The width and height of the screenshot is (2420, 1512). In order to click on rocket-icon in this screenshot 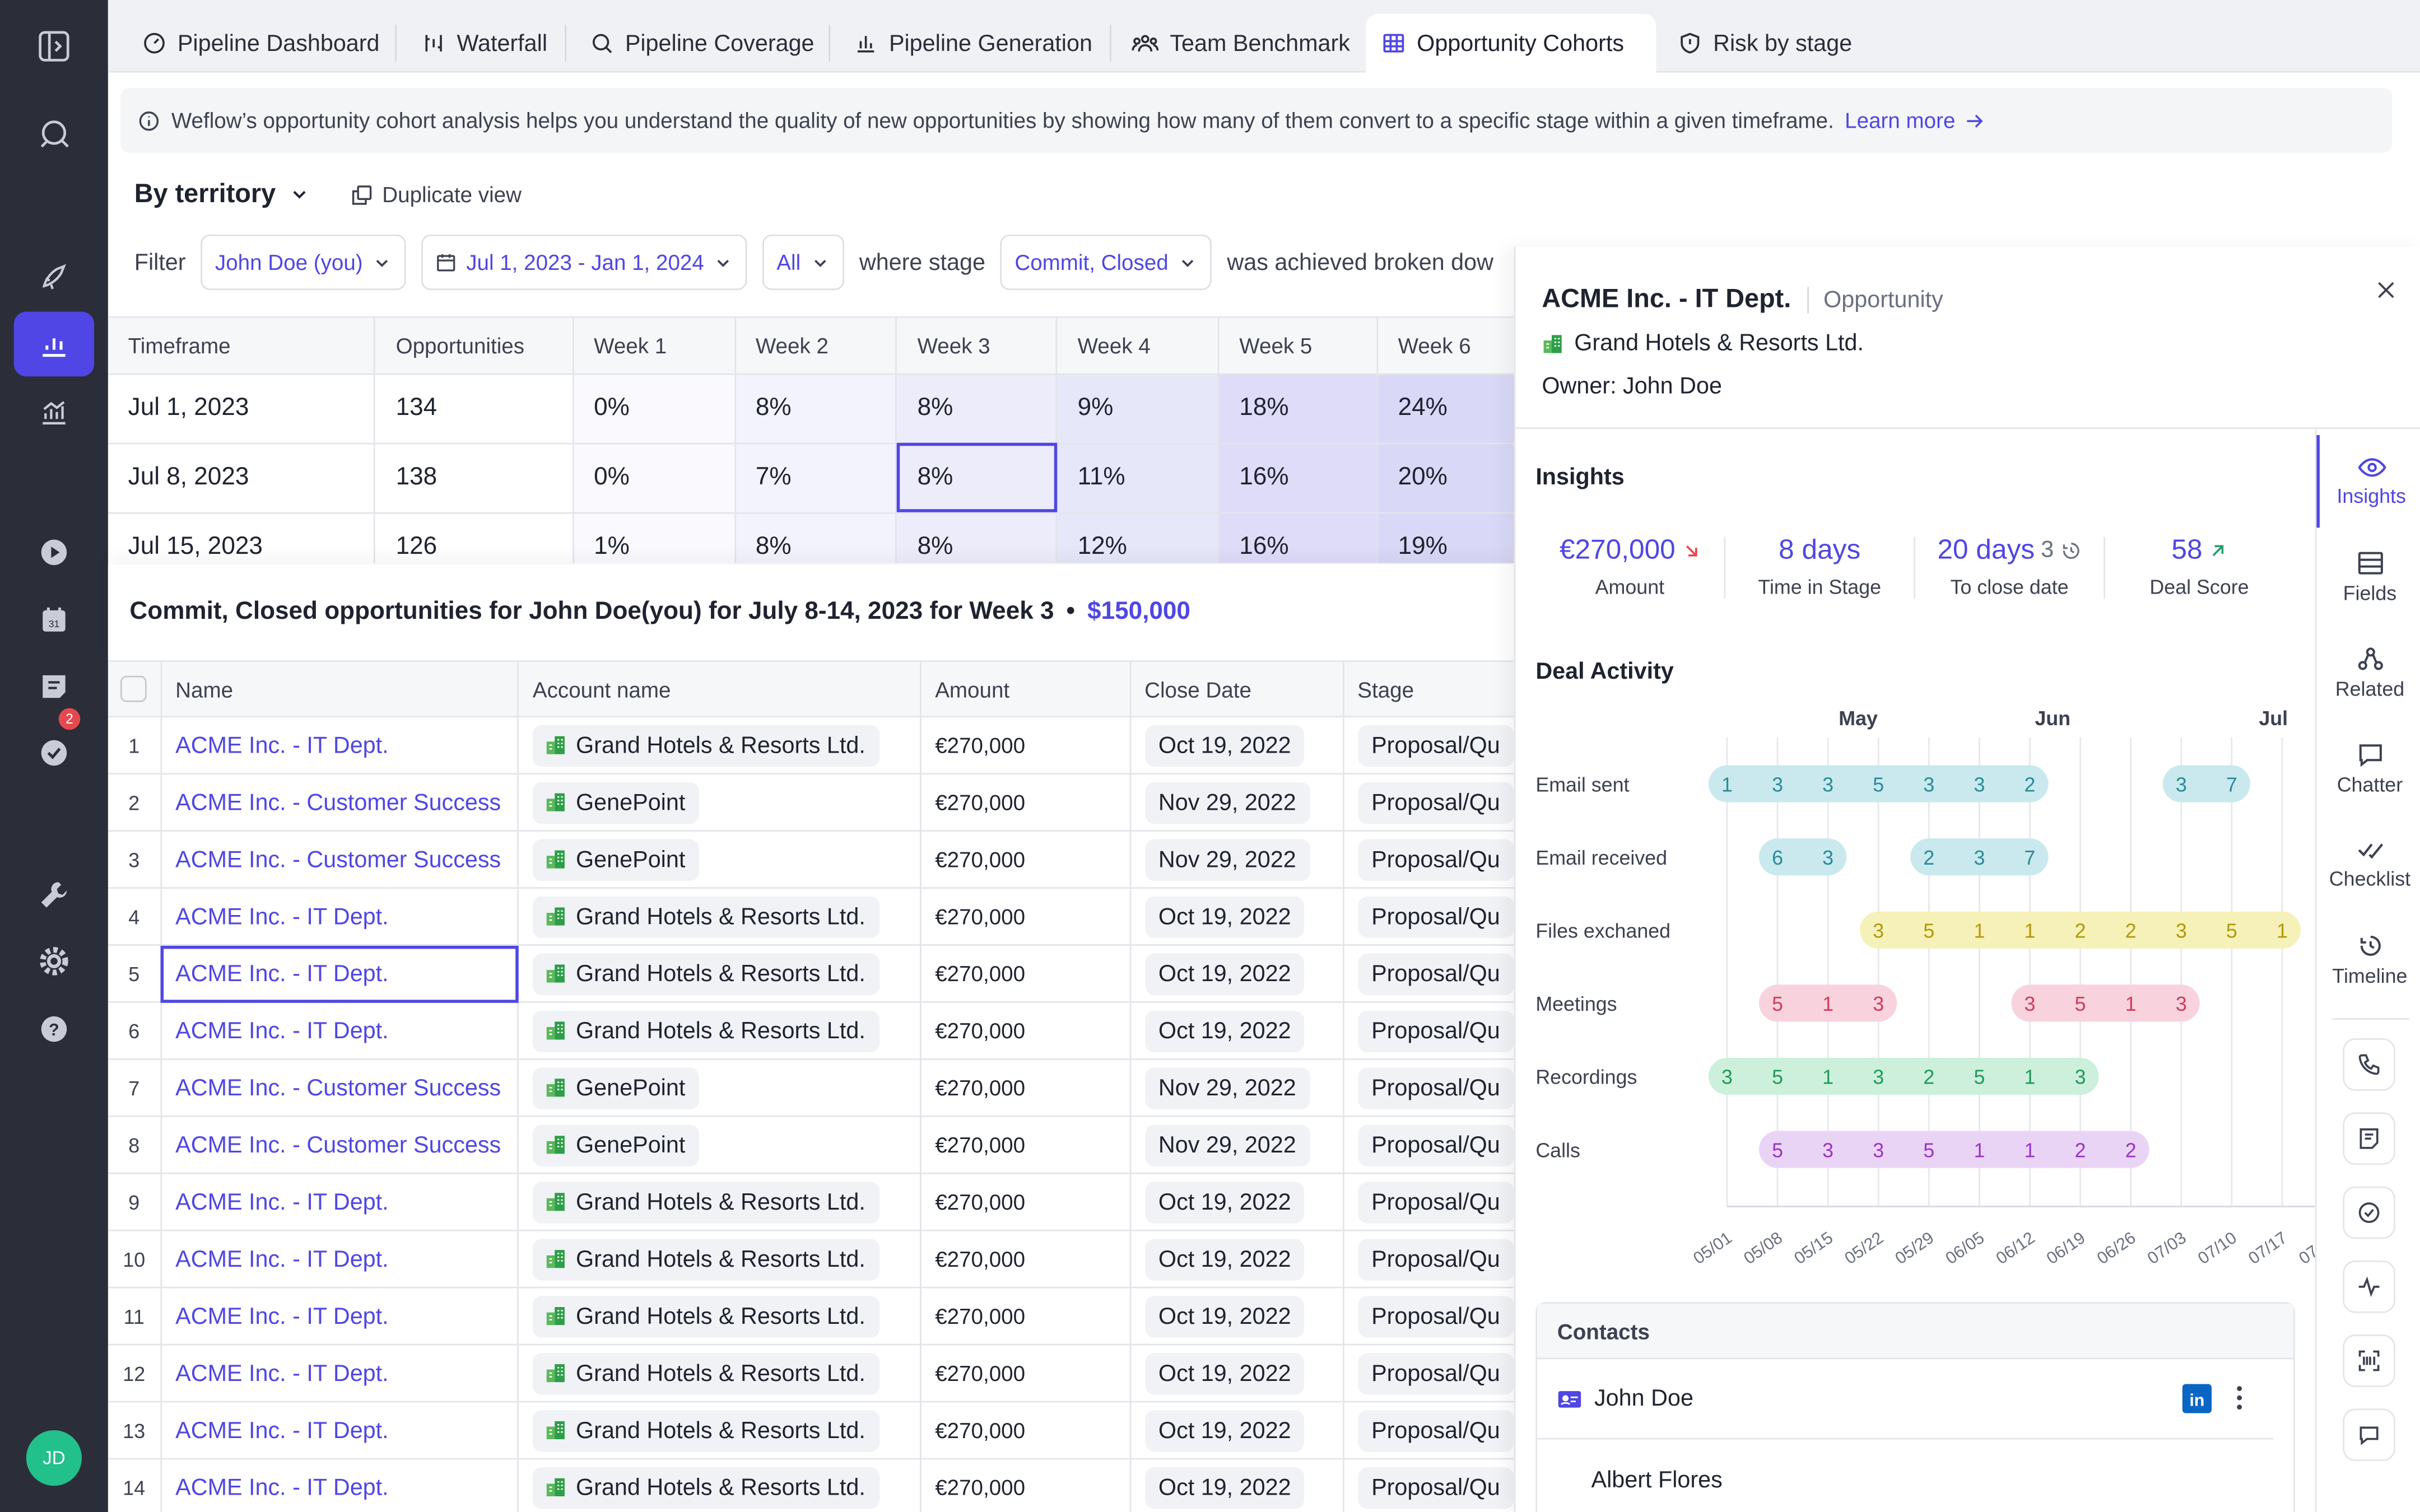, I will do `click(54, 276)`.